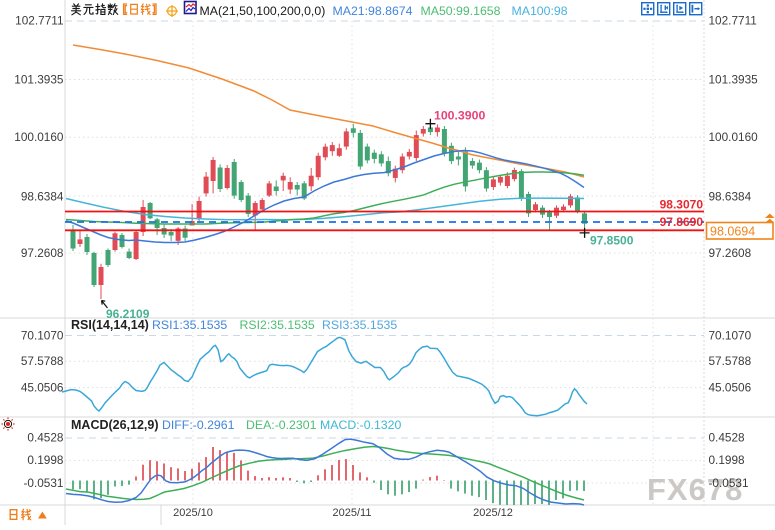 The image size is (775, 530). Describe the element at coordinates (115, 425) in the screenshot. I see `svg-text: MACD(26,12,9)` at that location.